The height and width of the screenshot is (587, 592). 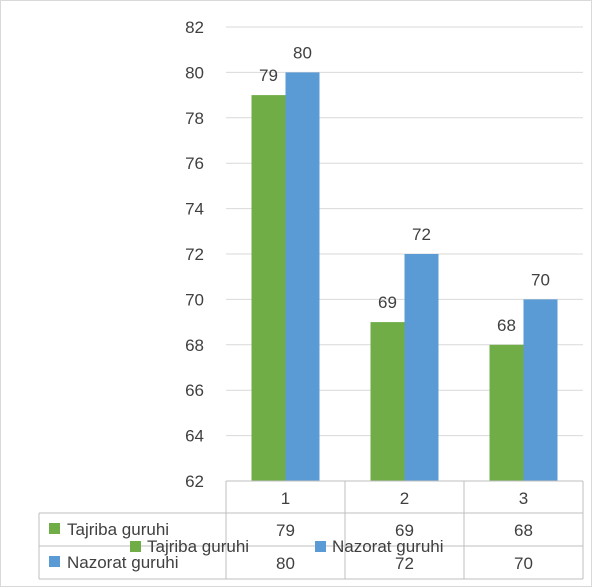 I want to click on bar-series1-cat3, so click(x=506, y=412).